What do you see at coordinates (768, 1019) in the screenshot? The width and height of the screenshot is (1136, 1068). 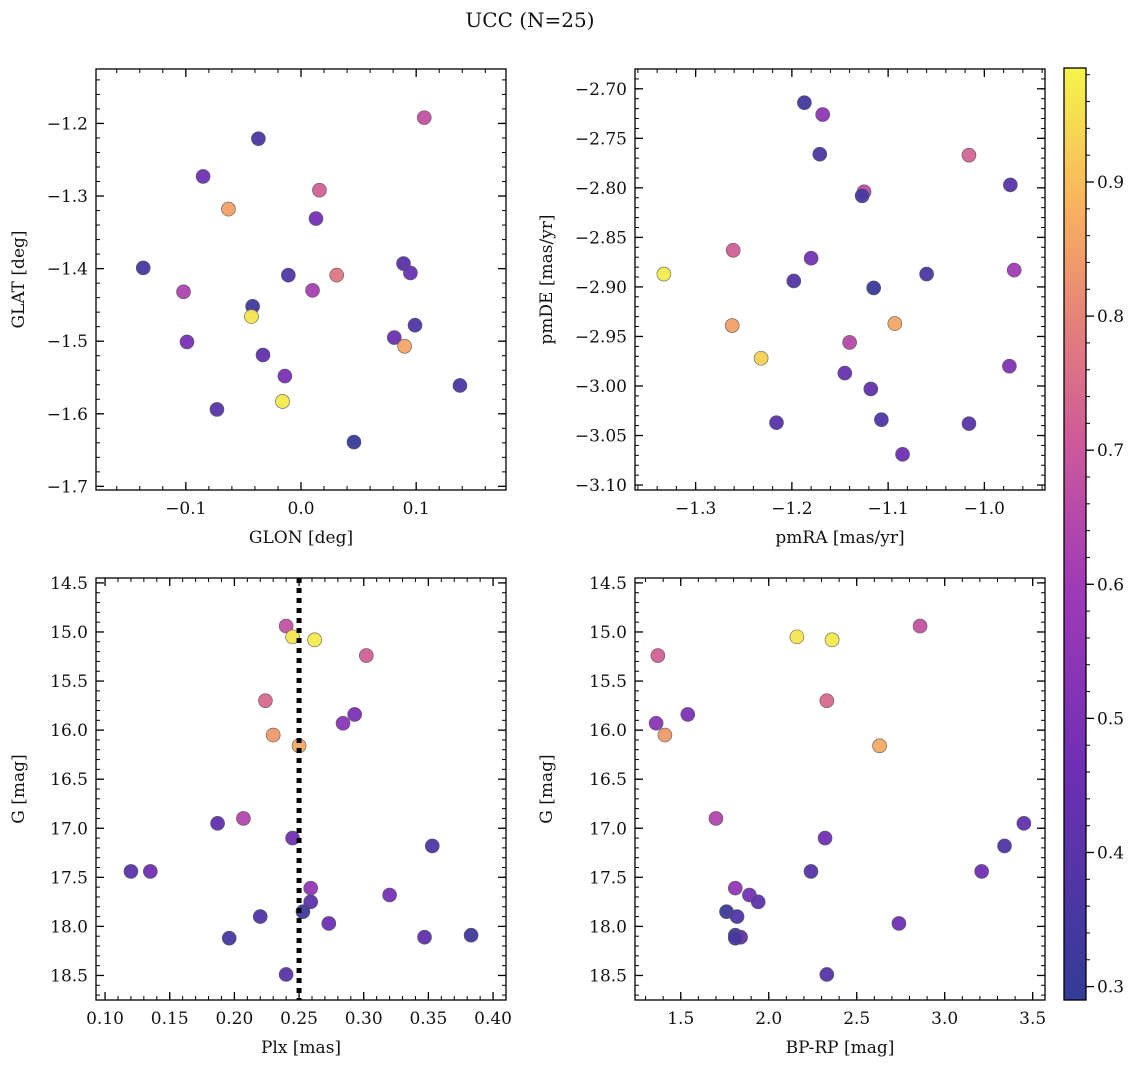 I see `x-tick-label: 2.0` at bounding box center [768, 1019].